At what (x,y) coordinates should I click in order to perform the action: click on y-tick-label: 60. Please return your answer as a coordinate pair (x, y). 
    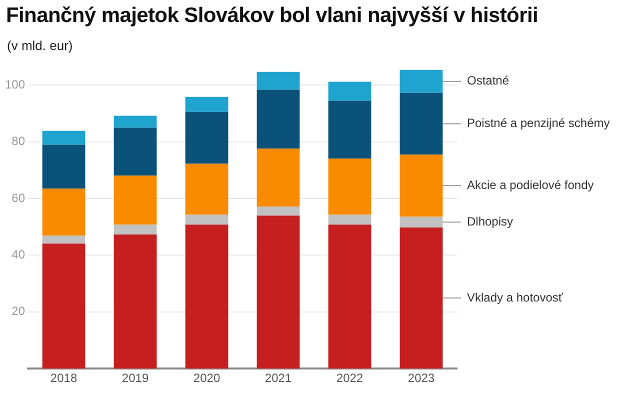
    Looking at the image, I should click on (19, 197).